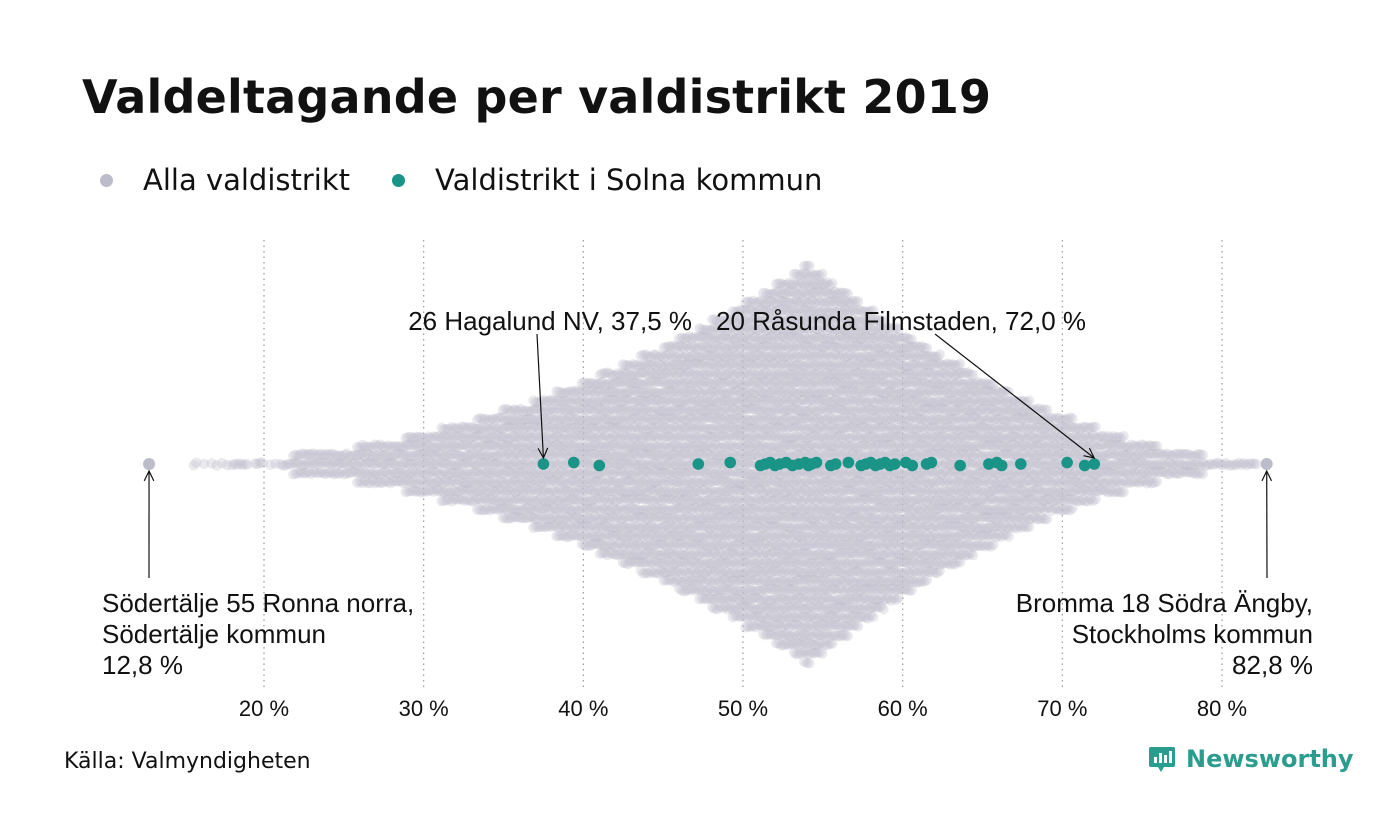 The image size is (1400, 840). Describe the element at coordinates (106, 180) in the screenshot. I see `legend-dot-all` at that location.